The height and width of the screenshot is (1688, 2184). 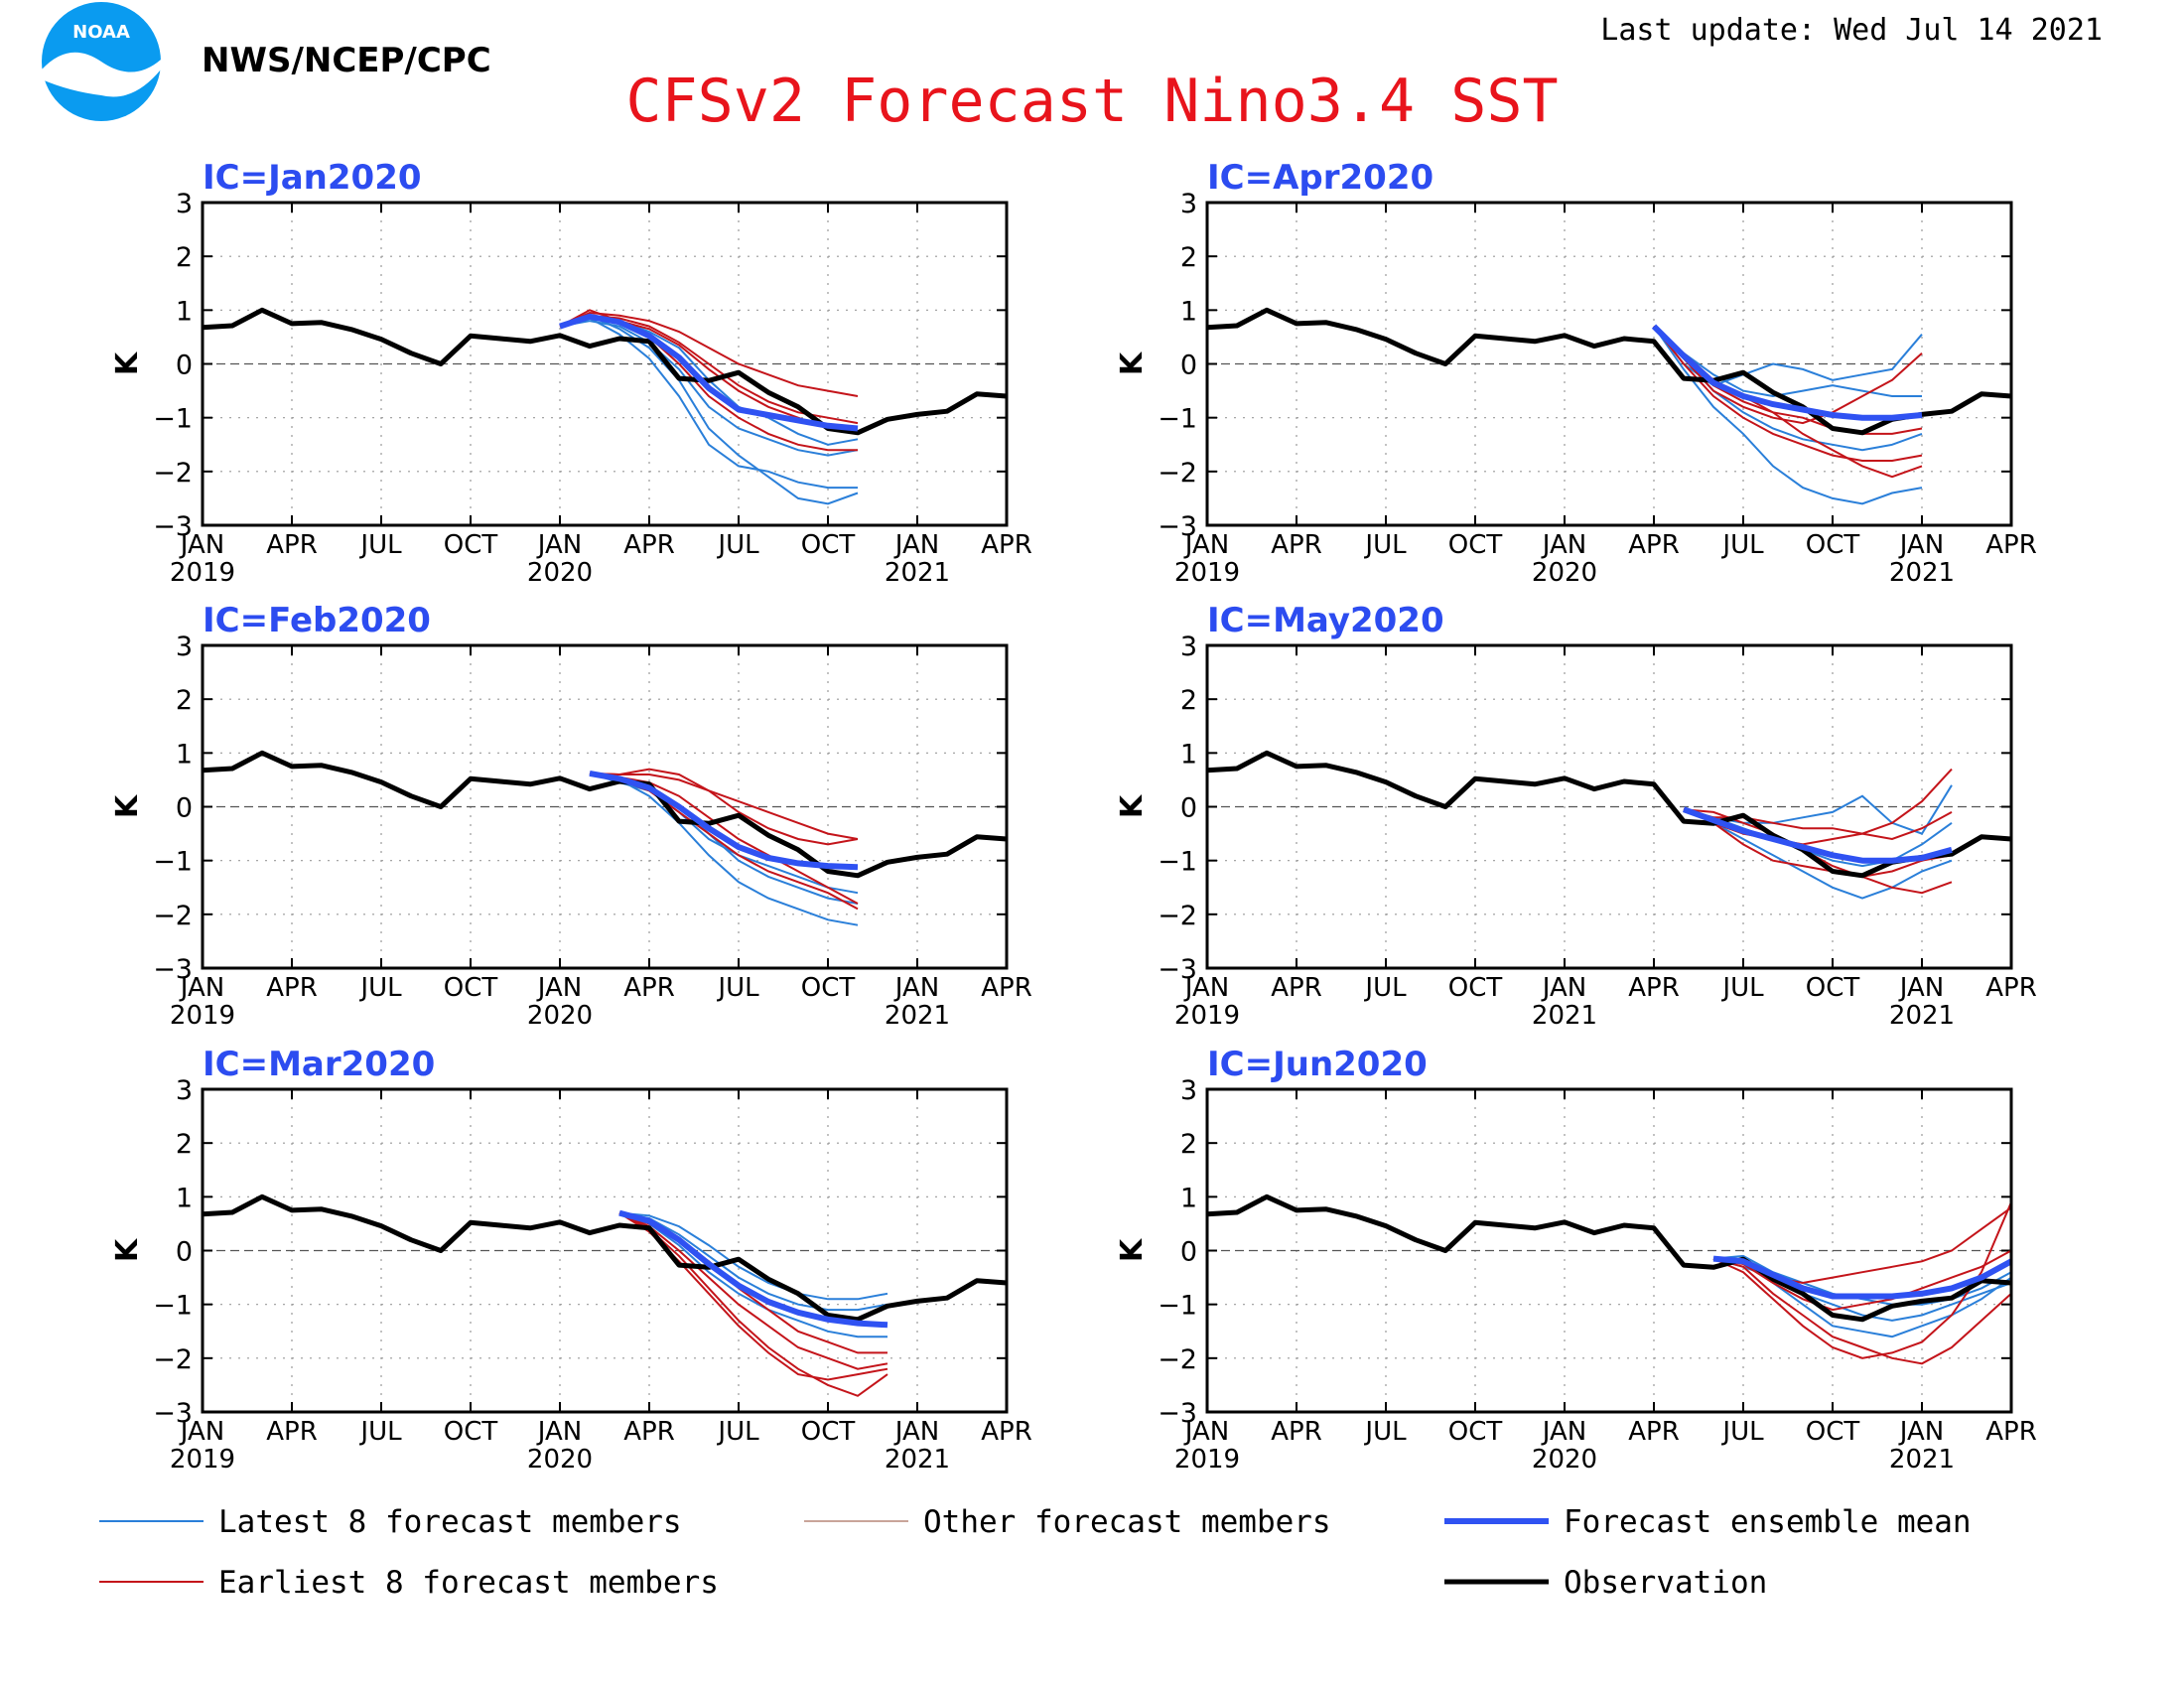 What do you see at coordinates (1091, 101) in the screenshot?
I see `main-title: CFSv2 Forecast Nino3.4 SST` at bounding box center [1091, 101].